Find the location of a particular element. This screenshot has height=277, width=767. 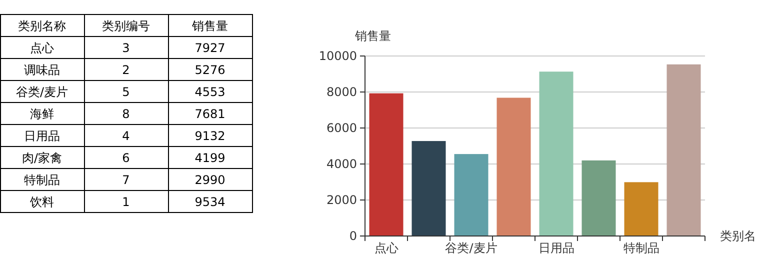

category-label: 销售量 is located at coordinates (209, 26).